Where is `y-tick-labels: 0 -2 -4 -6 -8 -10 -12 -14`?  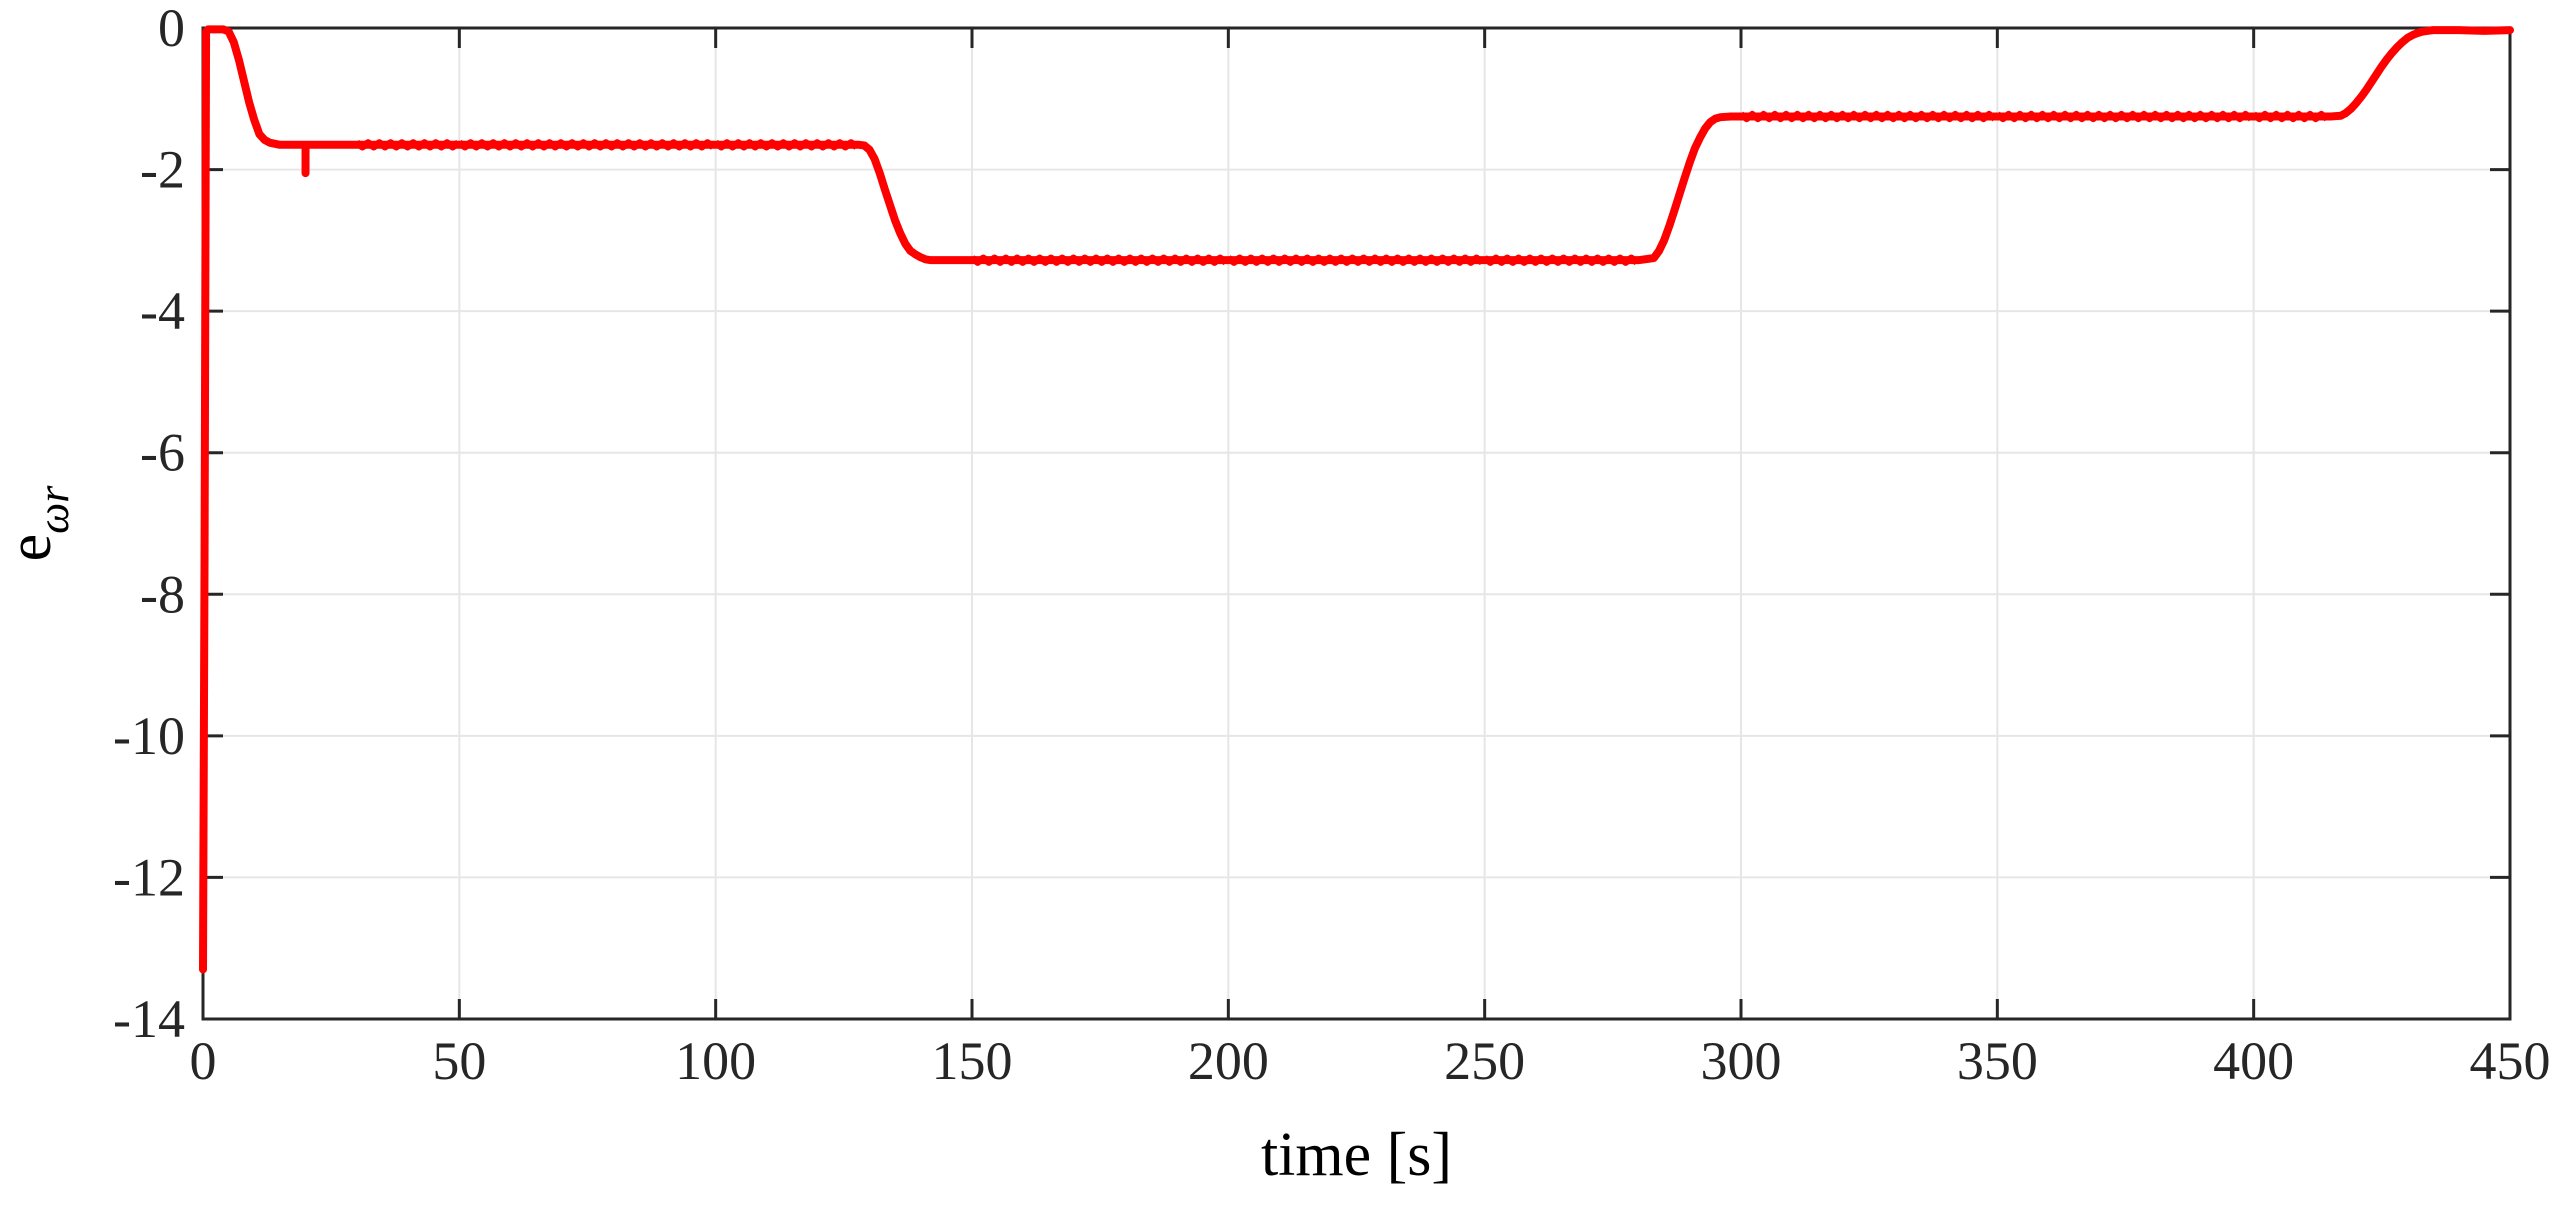 y-tick-labels: 0 -2 -4 -6 -8 -10 -12 -14 is located at coordinates (149, 524).